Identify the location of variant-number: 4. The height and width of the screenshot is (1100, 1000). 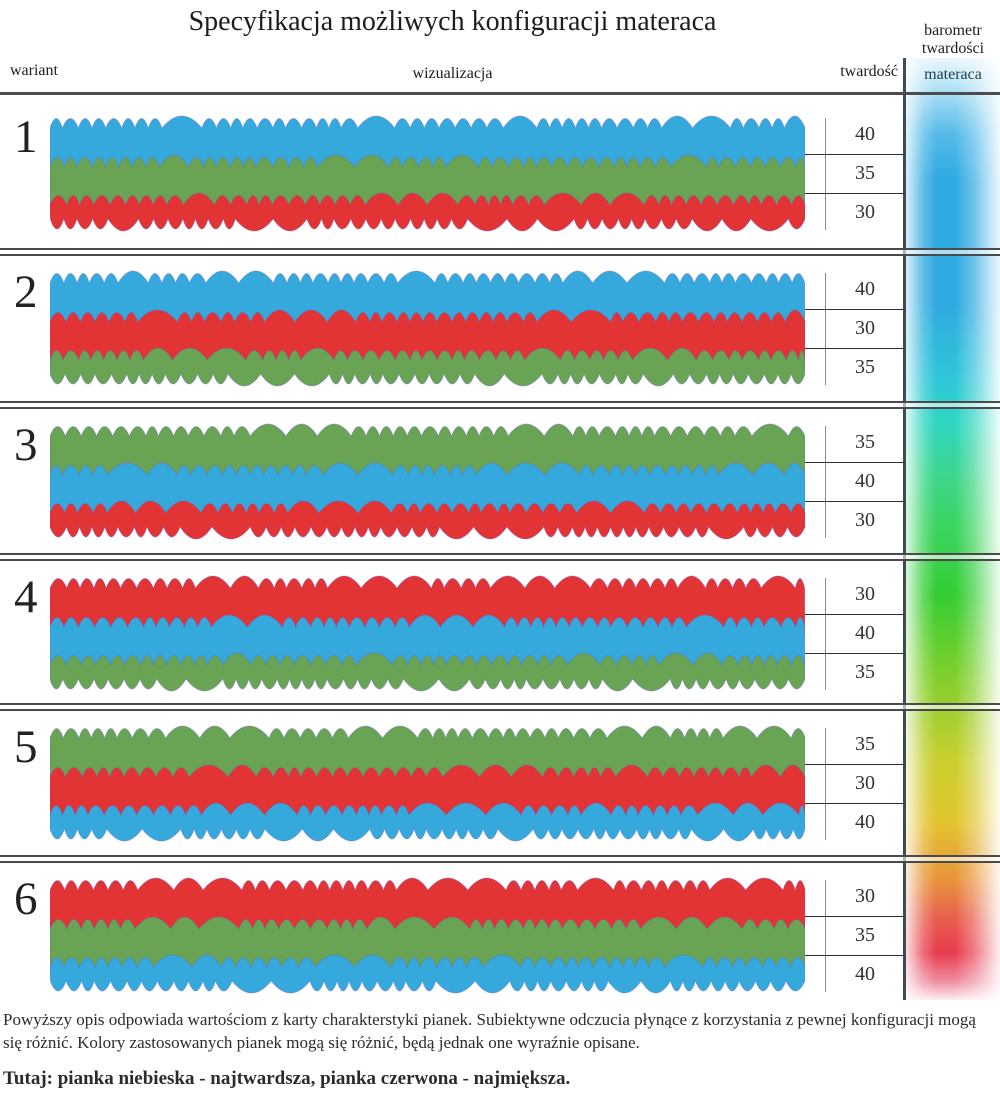
(26, 597).